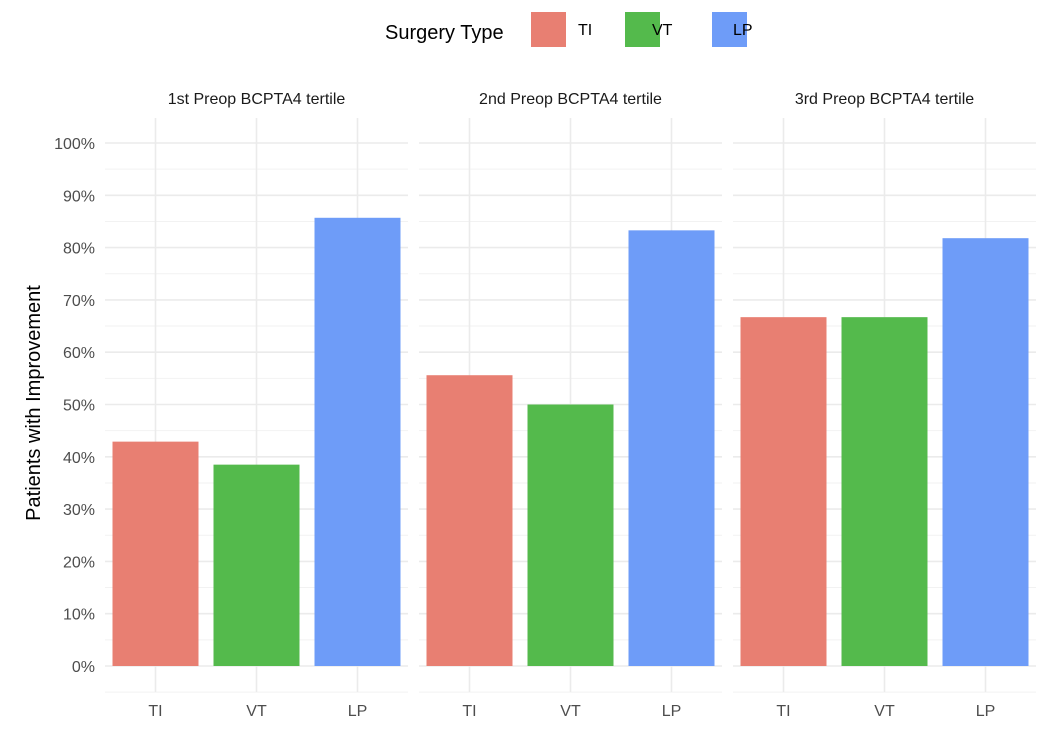  What do you see at coordinates (79, 353) in the screenshot?
I see `y-tick-label: 60%` at bounding box center [79, 353].